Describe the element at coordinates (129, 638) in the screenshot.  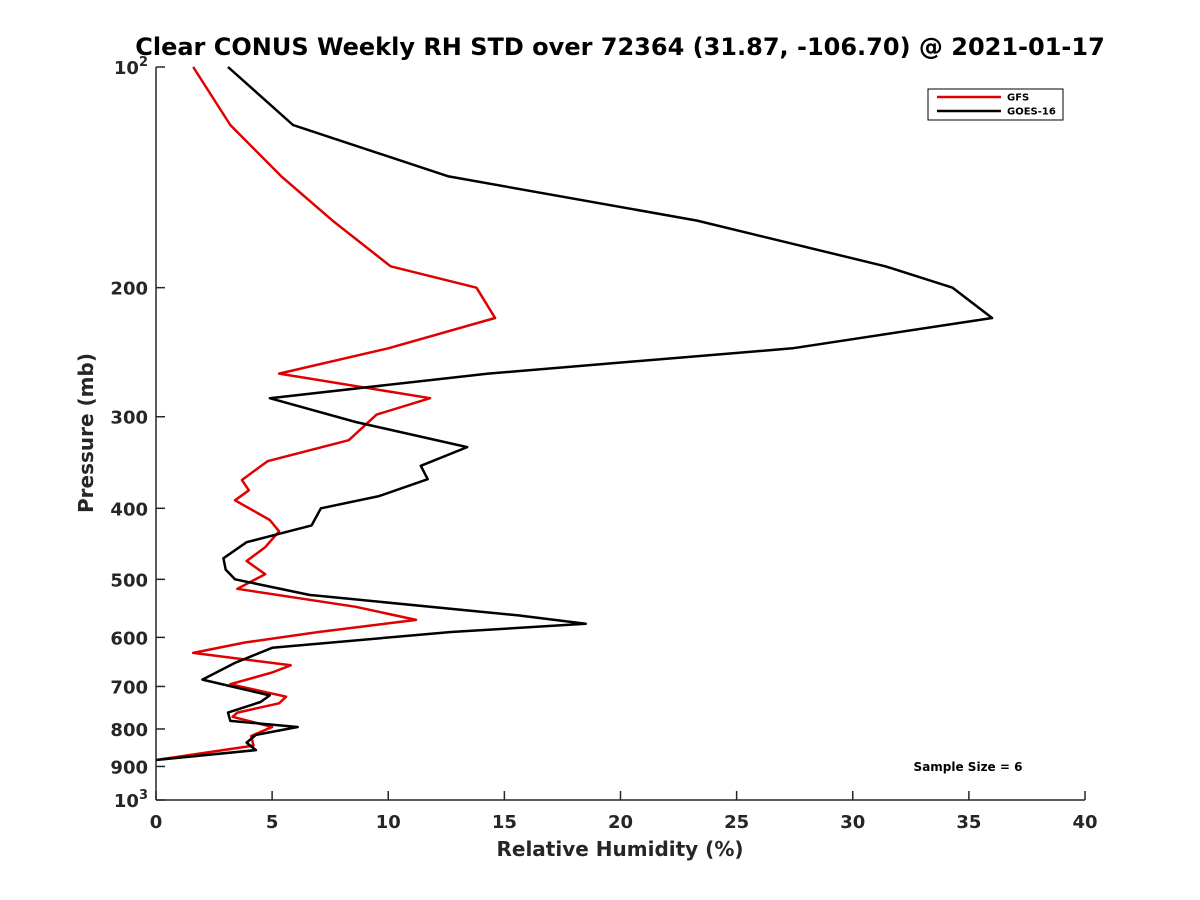
I see `y-tick-label: 600` at that location.